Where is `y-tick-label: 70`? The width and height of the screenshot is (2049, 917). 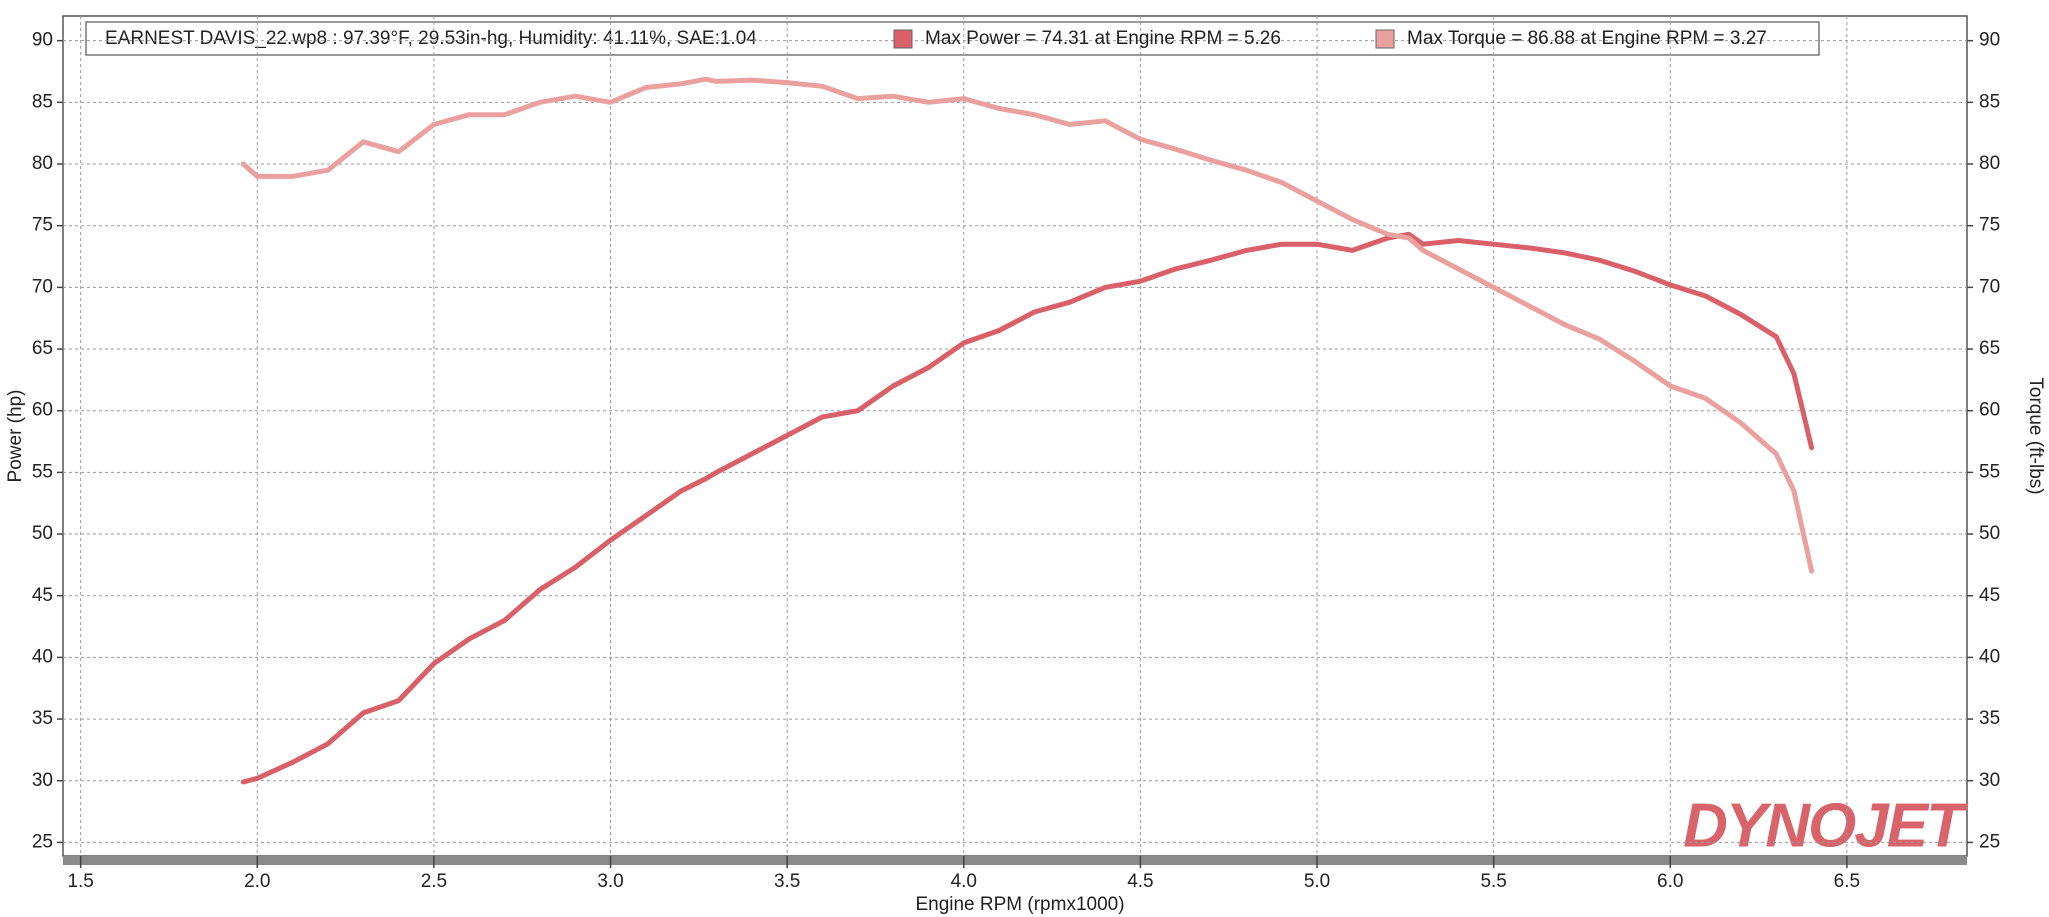 y-tick-label: 70 is located at coordinates (42, 286).